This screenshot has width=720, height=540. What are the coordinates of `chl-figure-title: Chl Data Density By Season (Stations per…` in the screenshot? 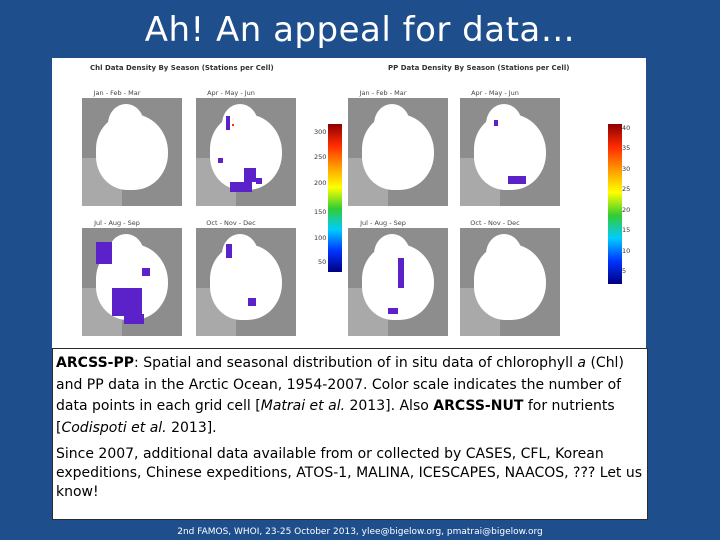 It's located at (182, 68).